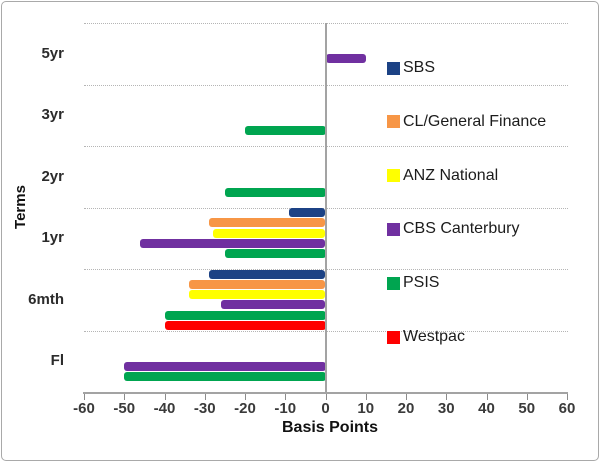  I want to click on bar-psis-2yr, so click(275, 192).